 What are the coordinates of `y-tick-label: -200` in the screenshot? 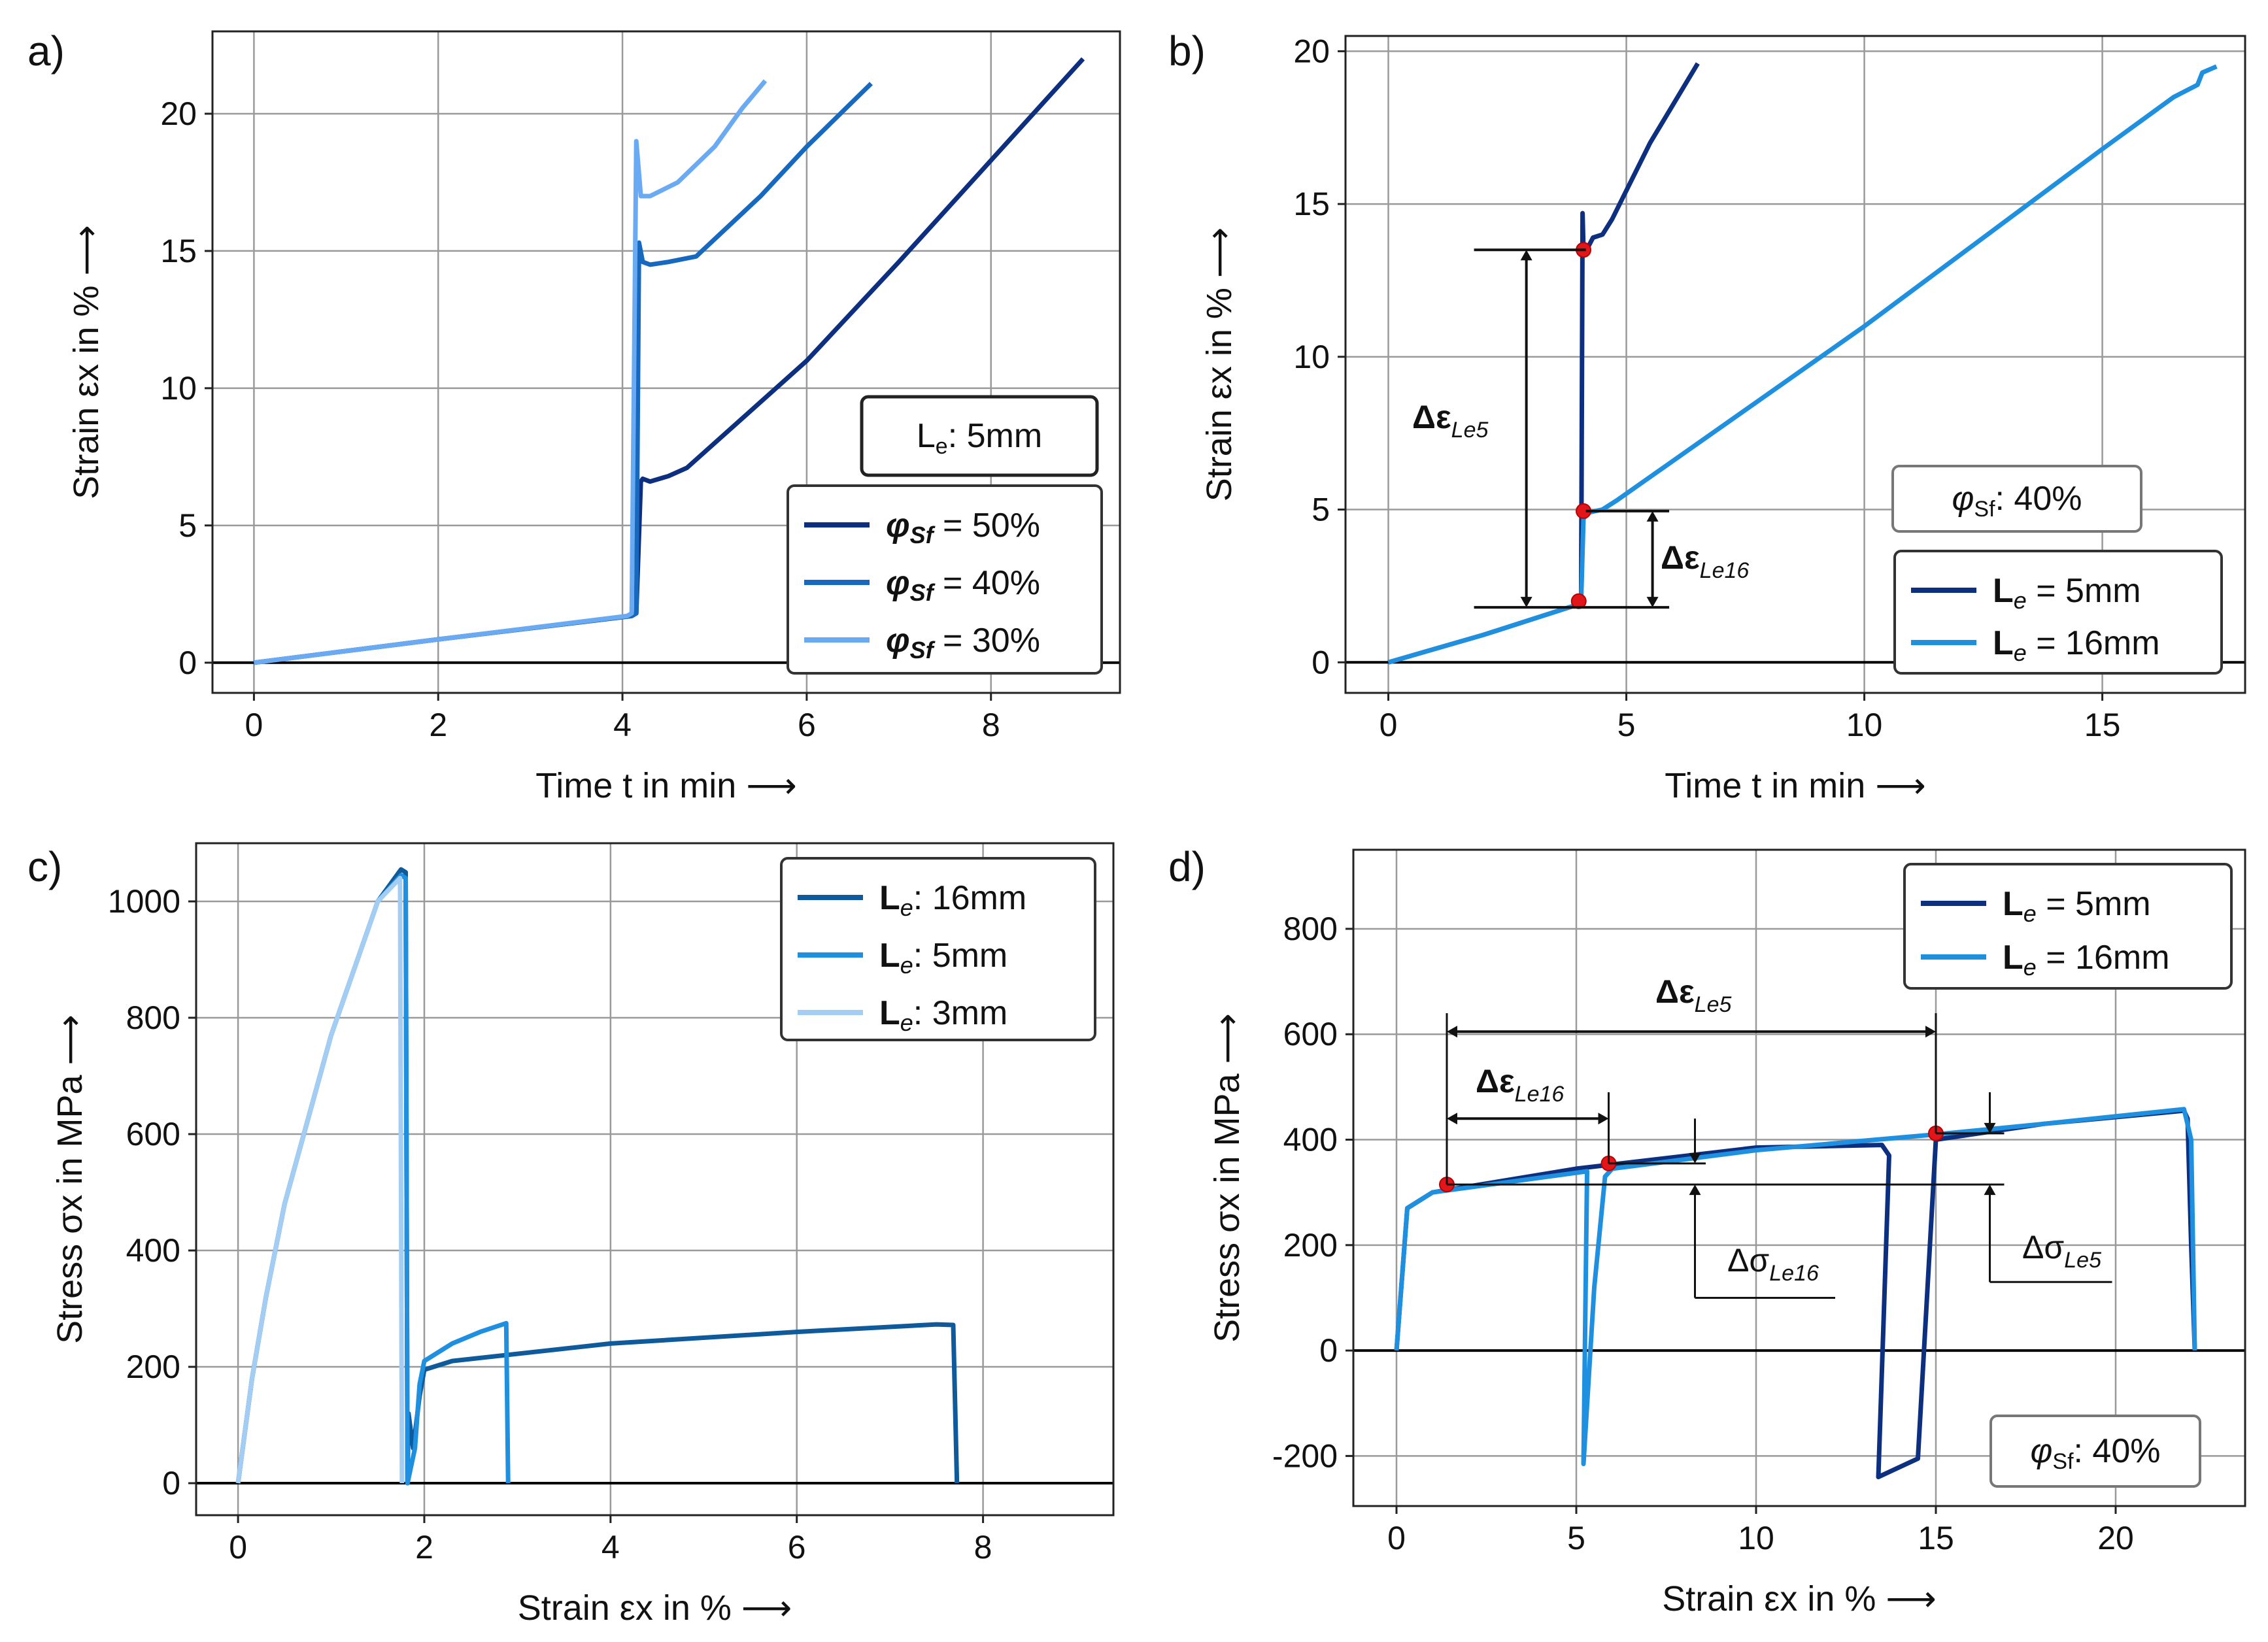 It's located at (1305, 1456).